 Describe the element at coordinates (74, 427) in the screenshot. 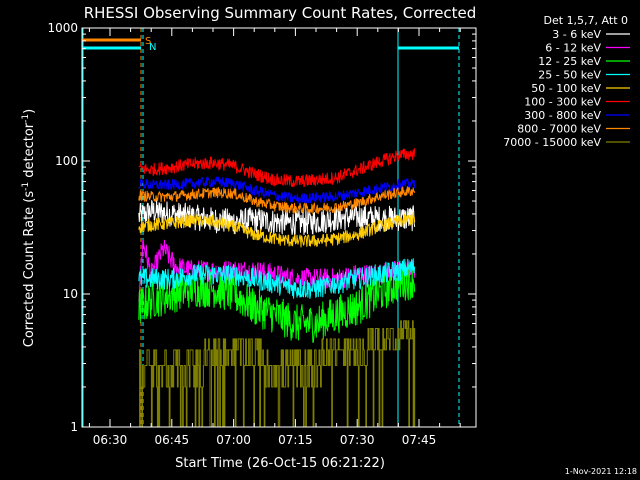

I see `y-tick-label: 1` at that location.